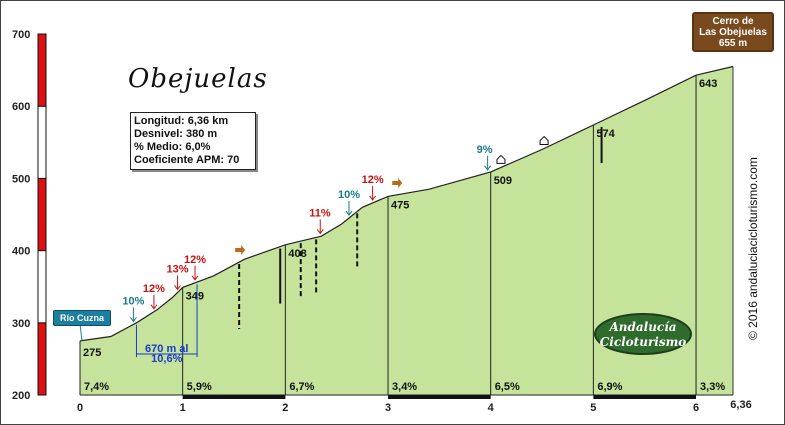 The image size is (785, 425). Describe the element at coordinates (708, 84) in the screenshot. I see `km-altitude-label: 643` at that location.